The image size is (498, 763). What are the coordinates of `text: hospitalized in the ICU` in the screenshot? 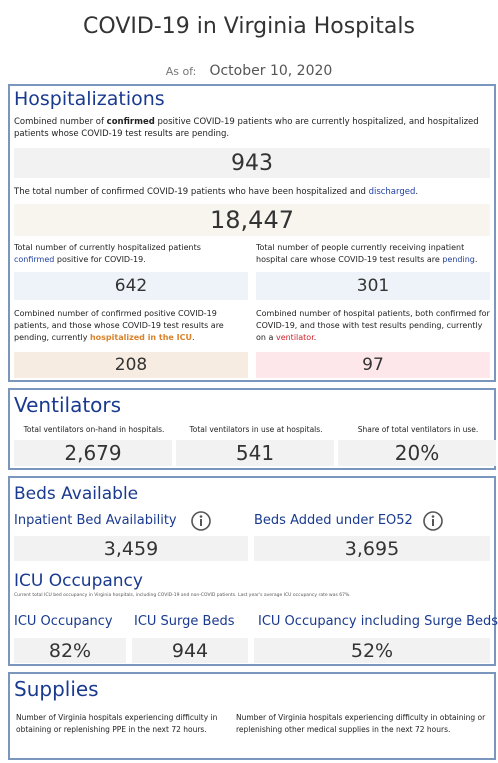 It's located at (140, 337).